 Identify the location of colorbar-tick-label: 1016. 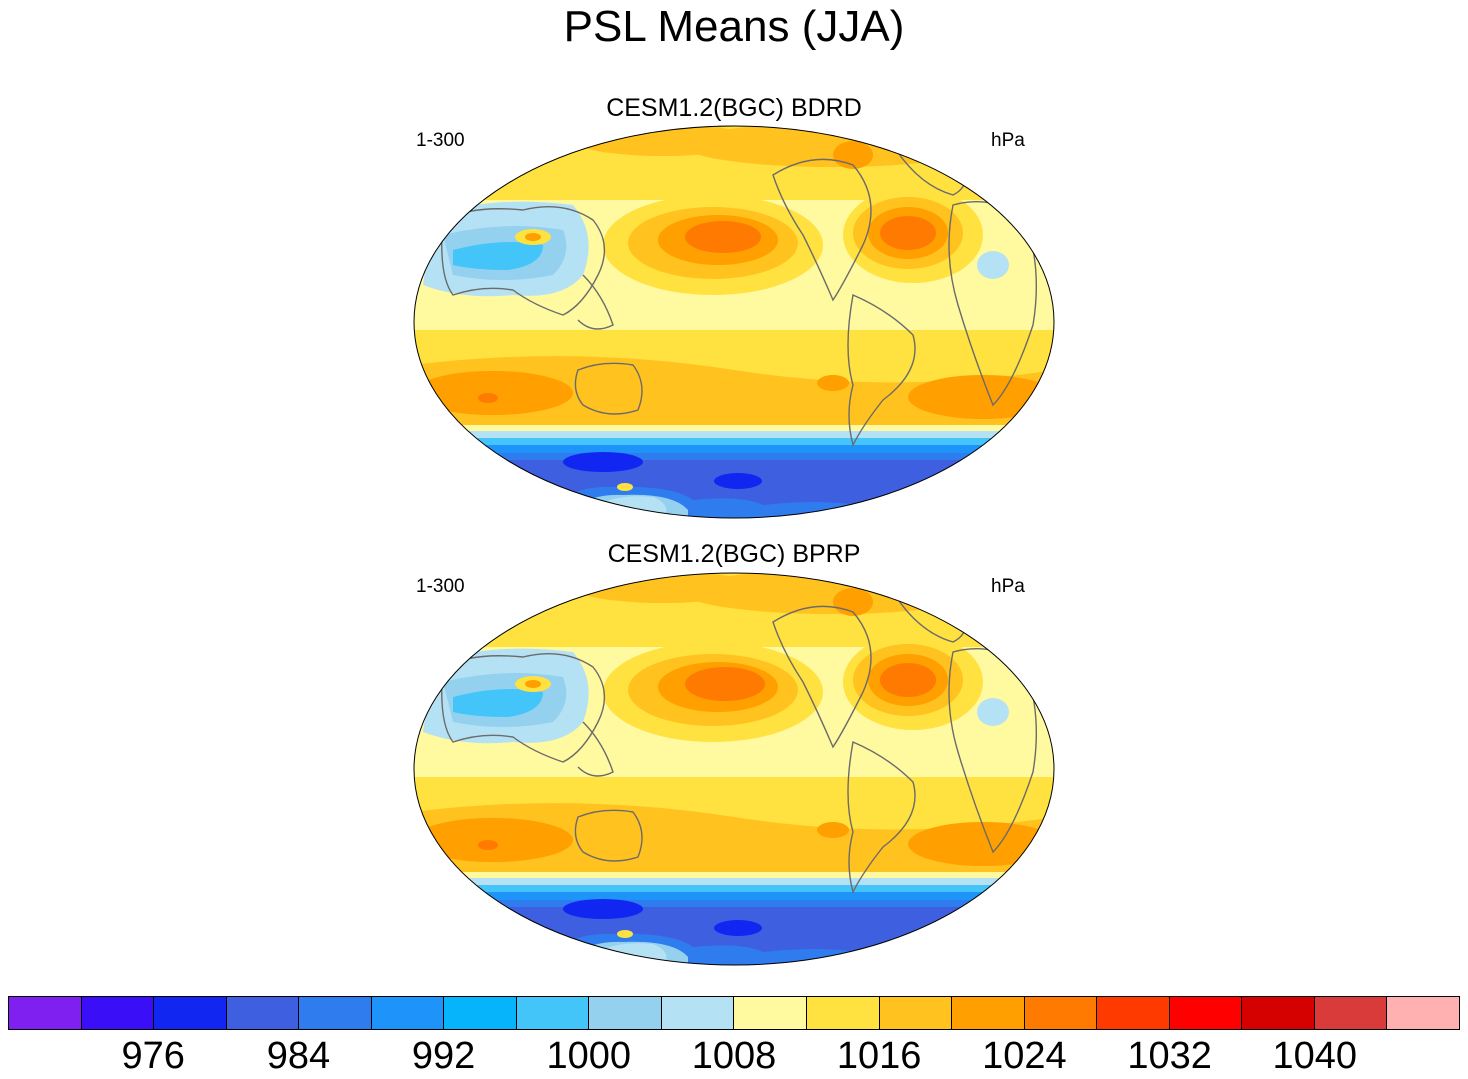
(879, 1056).